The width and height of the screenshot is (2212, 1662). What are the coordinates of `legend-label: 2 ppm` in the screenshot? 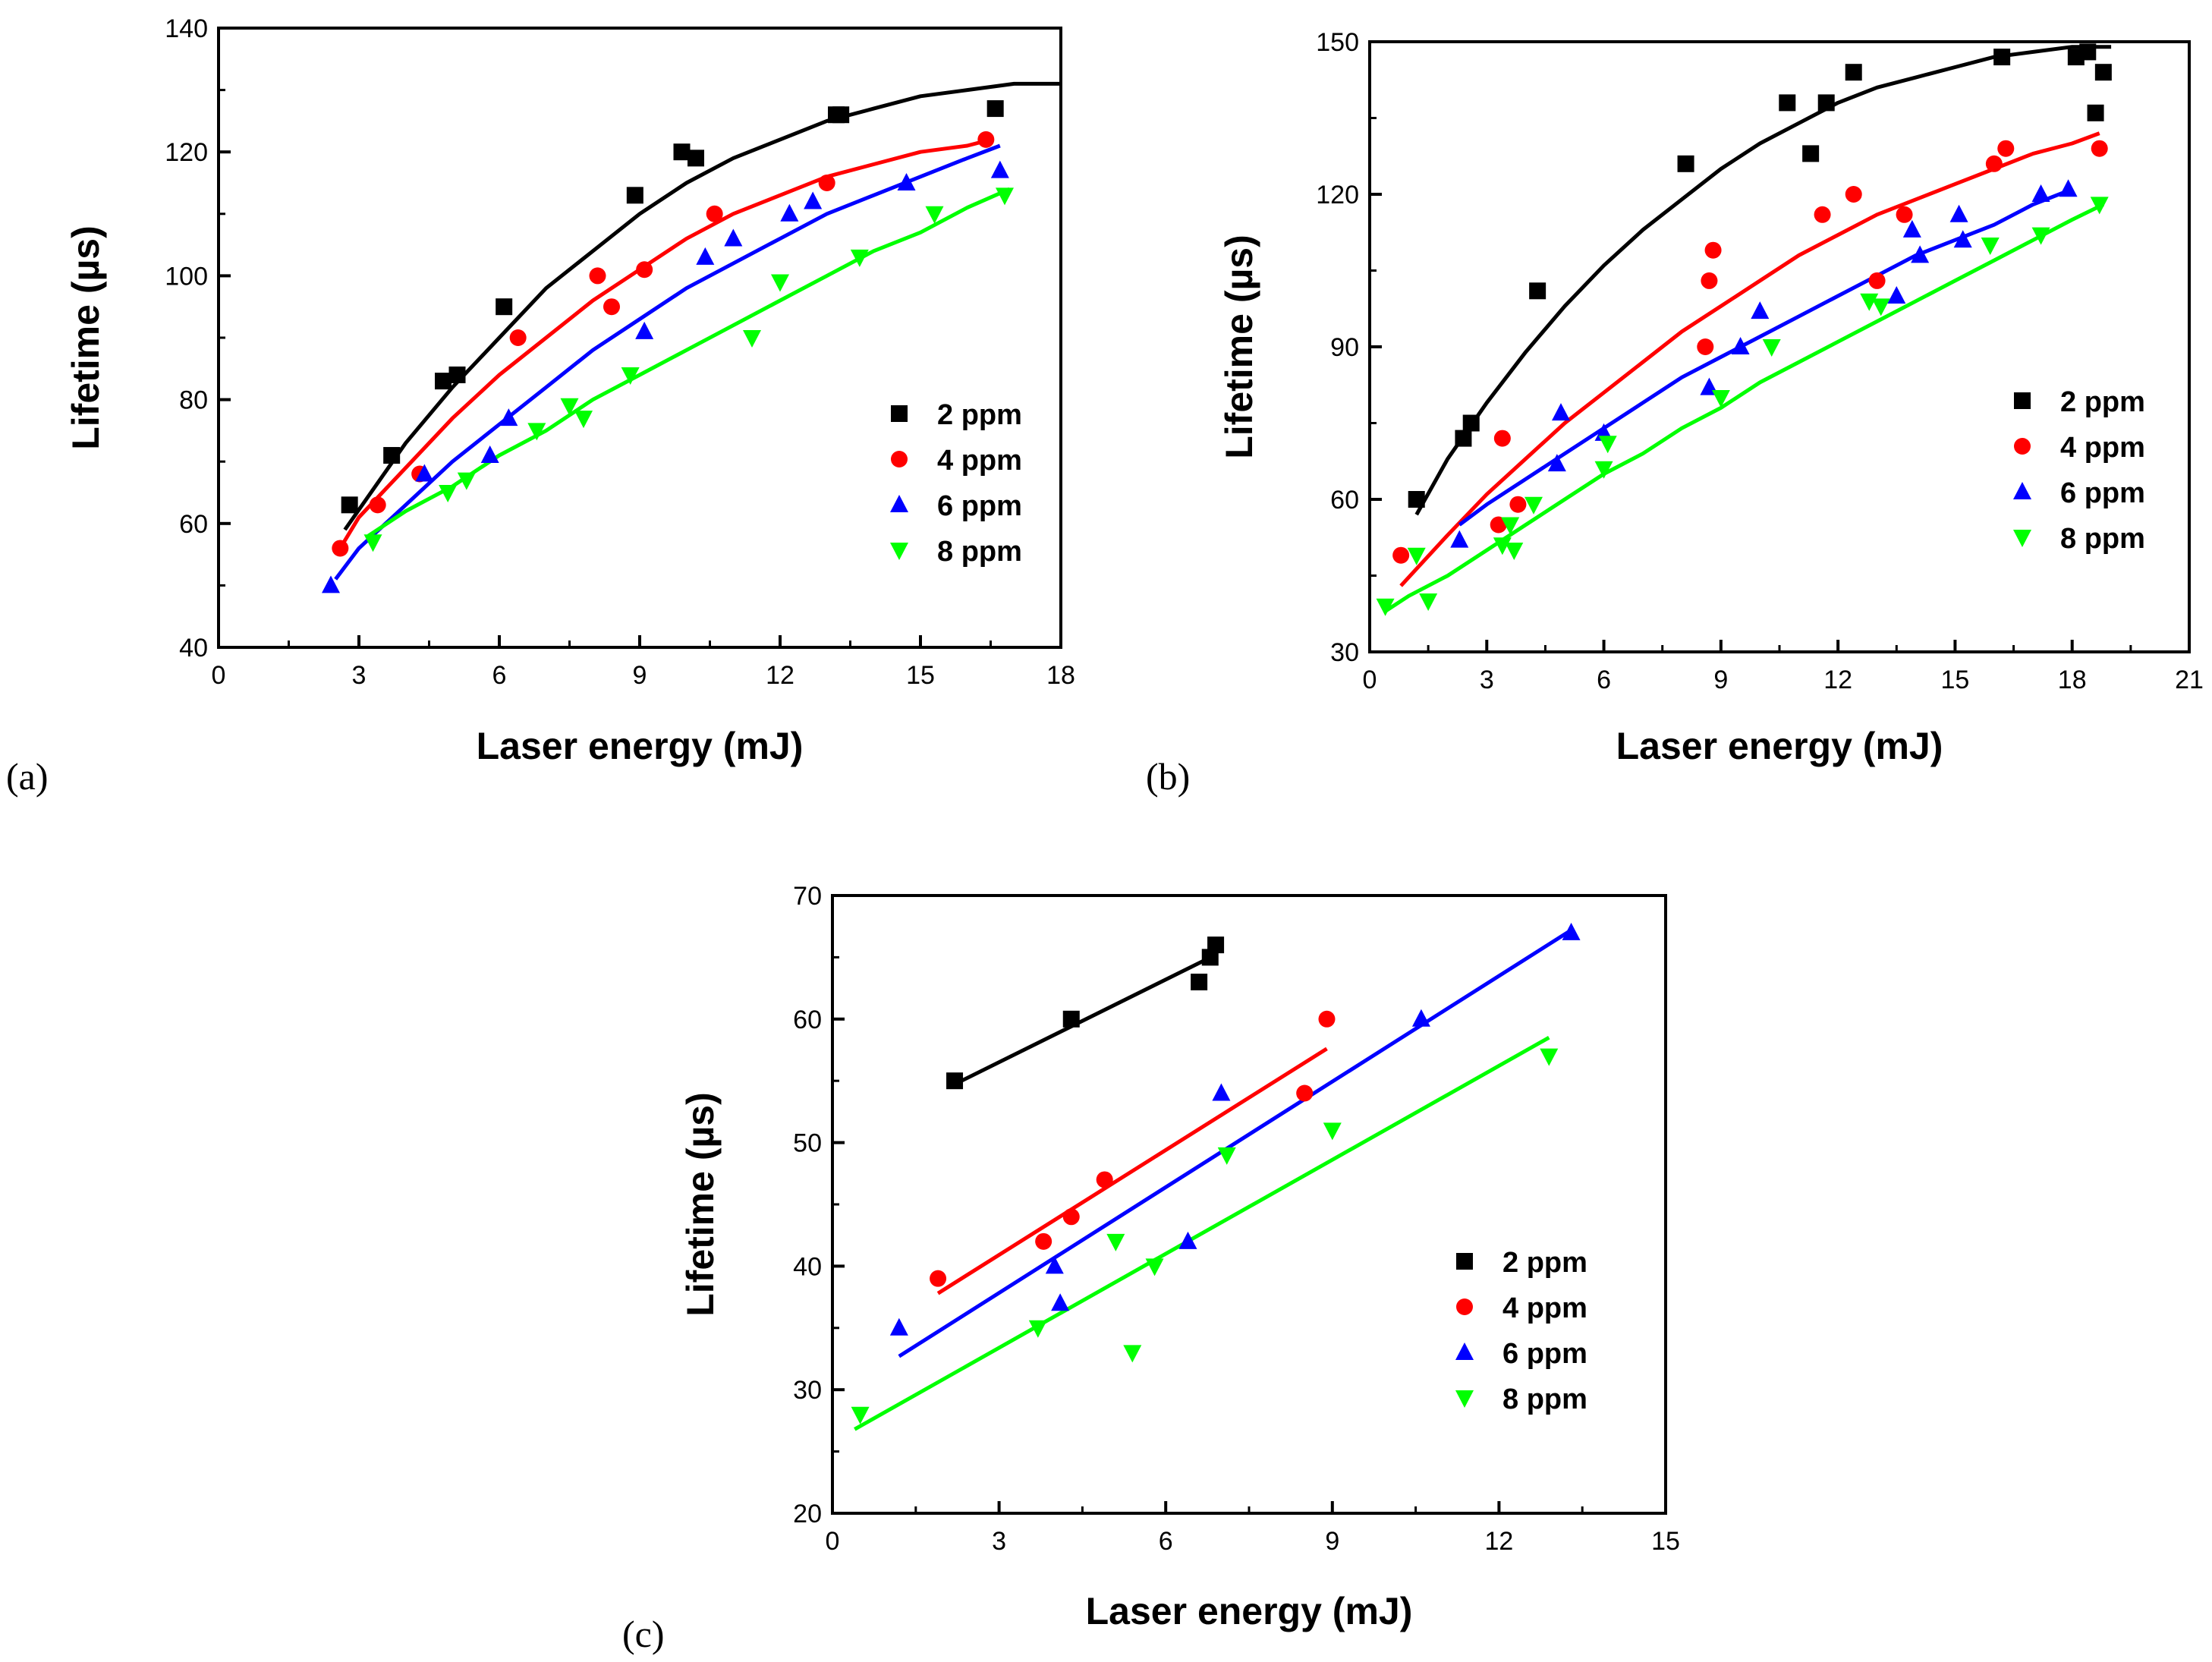 It's located at (980, 415).